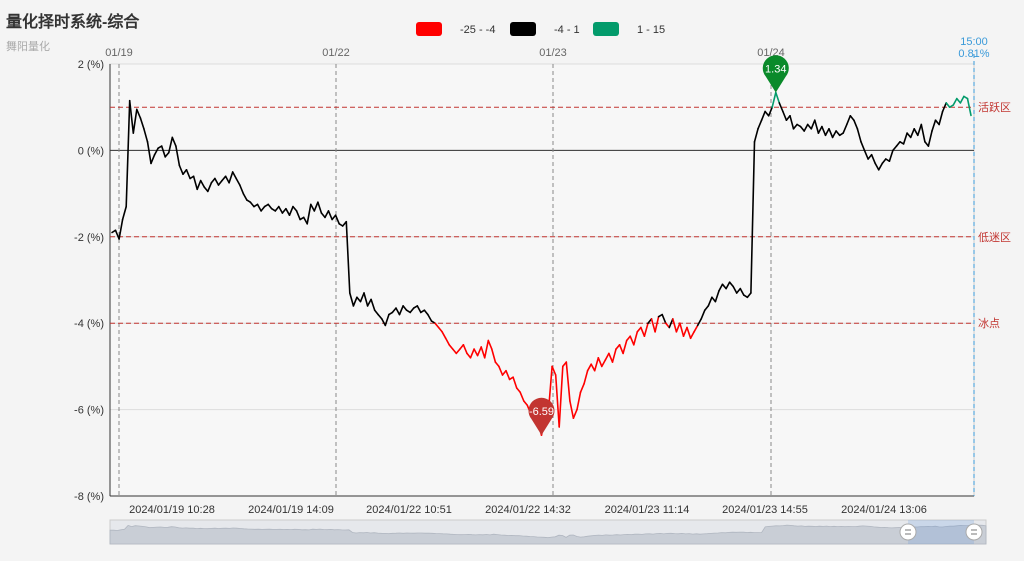  What do you see at coordinates (989, 323) in the screenshot?
I see `zone-label: 冰点` at bounding box center [989, 323].